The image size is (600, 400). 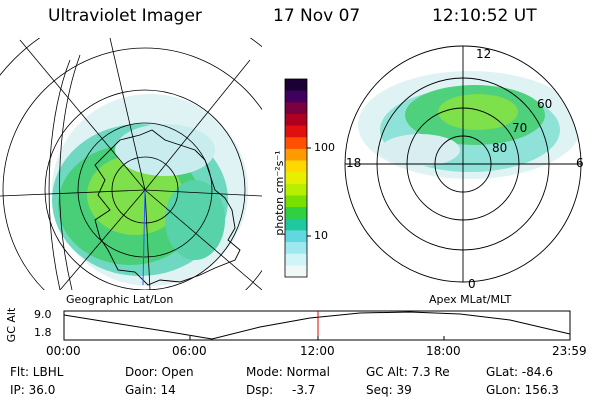 I want to click on status-mode: Mode: Normal, so click(x=288, y=372).